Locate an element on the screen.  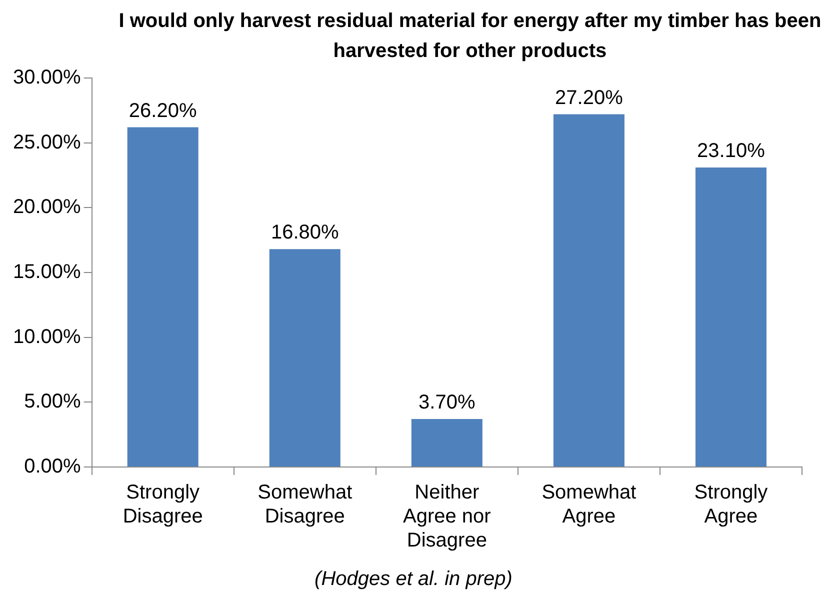
x-tick-label: Somewhat Agree is located at coordinates (589, 505).